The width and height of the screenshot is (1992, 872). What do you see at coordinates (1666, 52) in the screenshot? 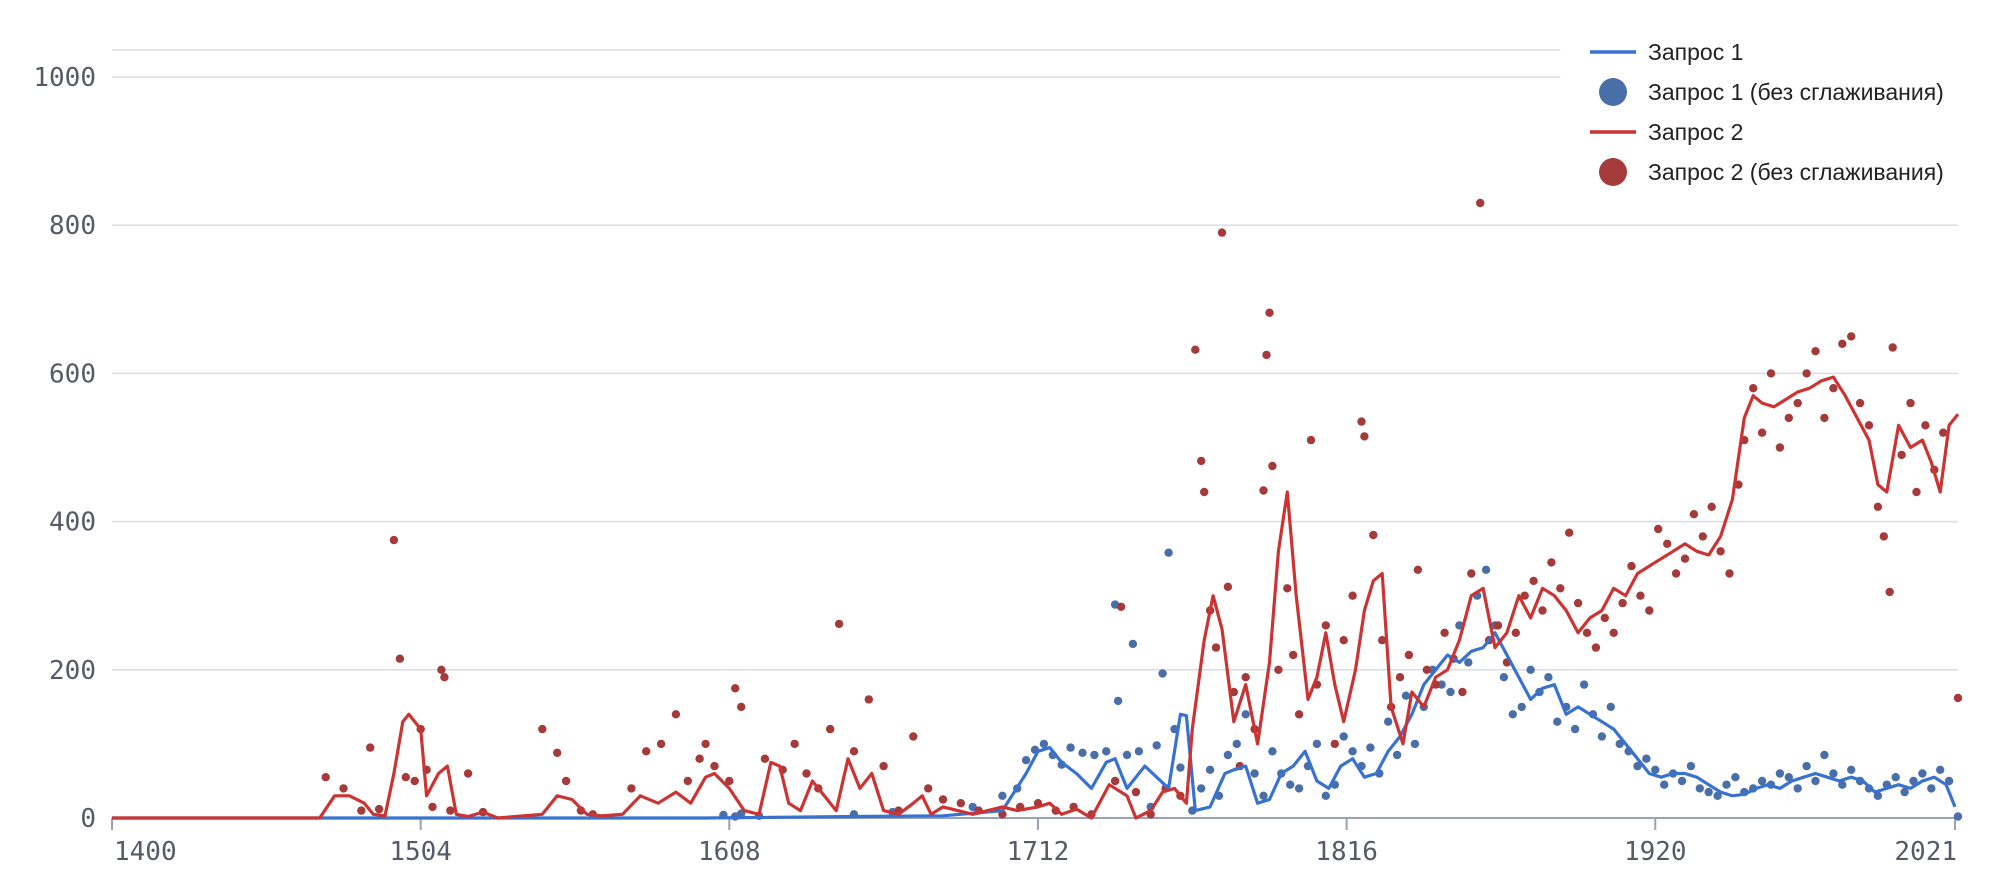
I see `legend-item: Запрос 1` at bounding box center [1666, 52].